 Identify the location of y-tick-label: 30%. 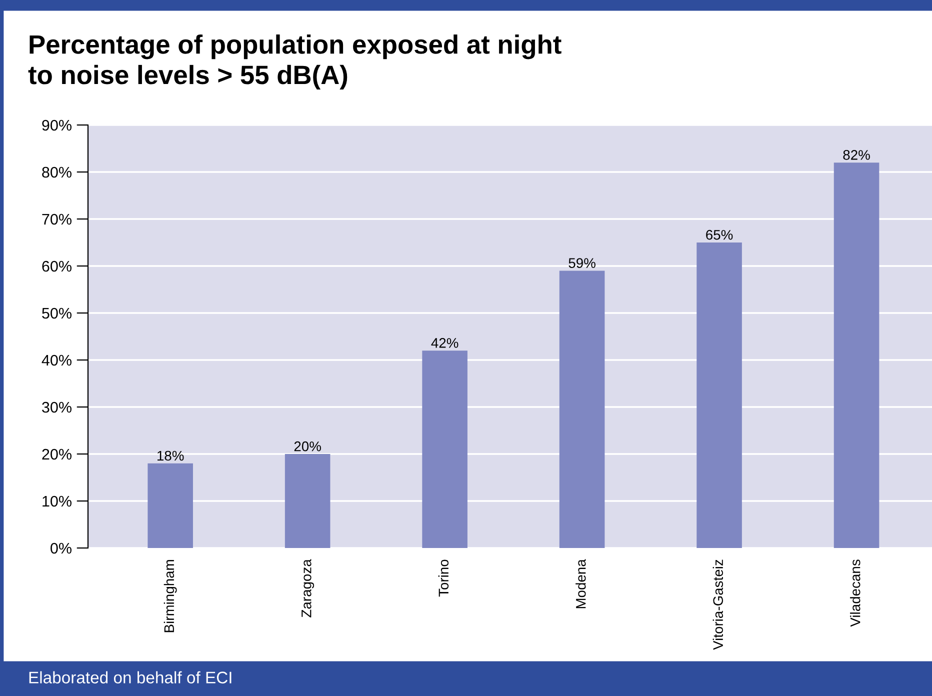
(57, 407).